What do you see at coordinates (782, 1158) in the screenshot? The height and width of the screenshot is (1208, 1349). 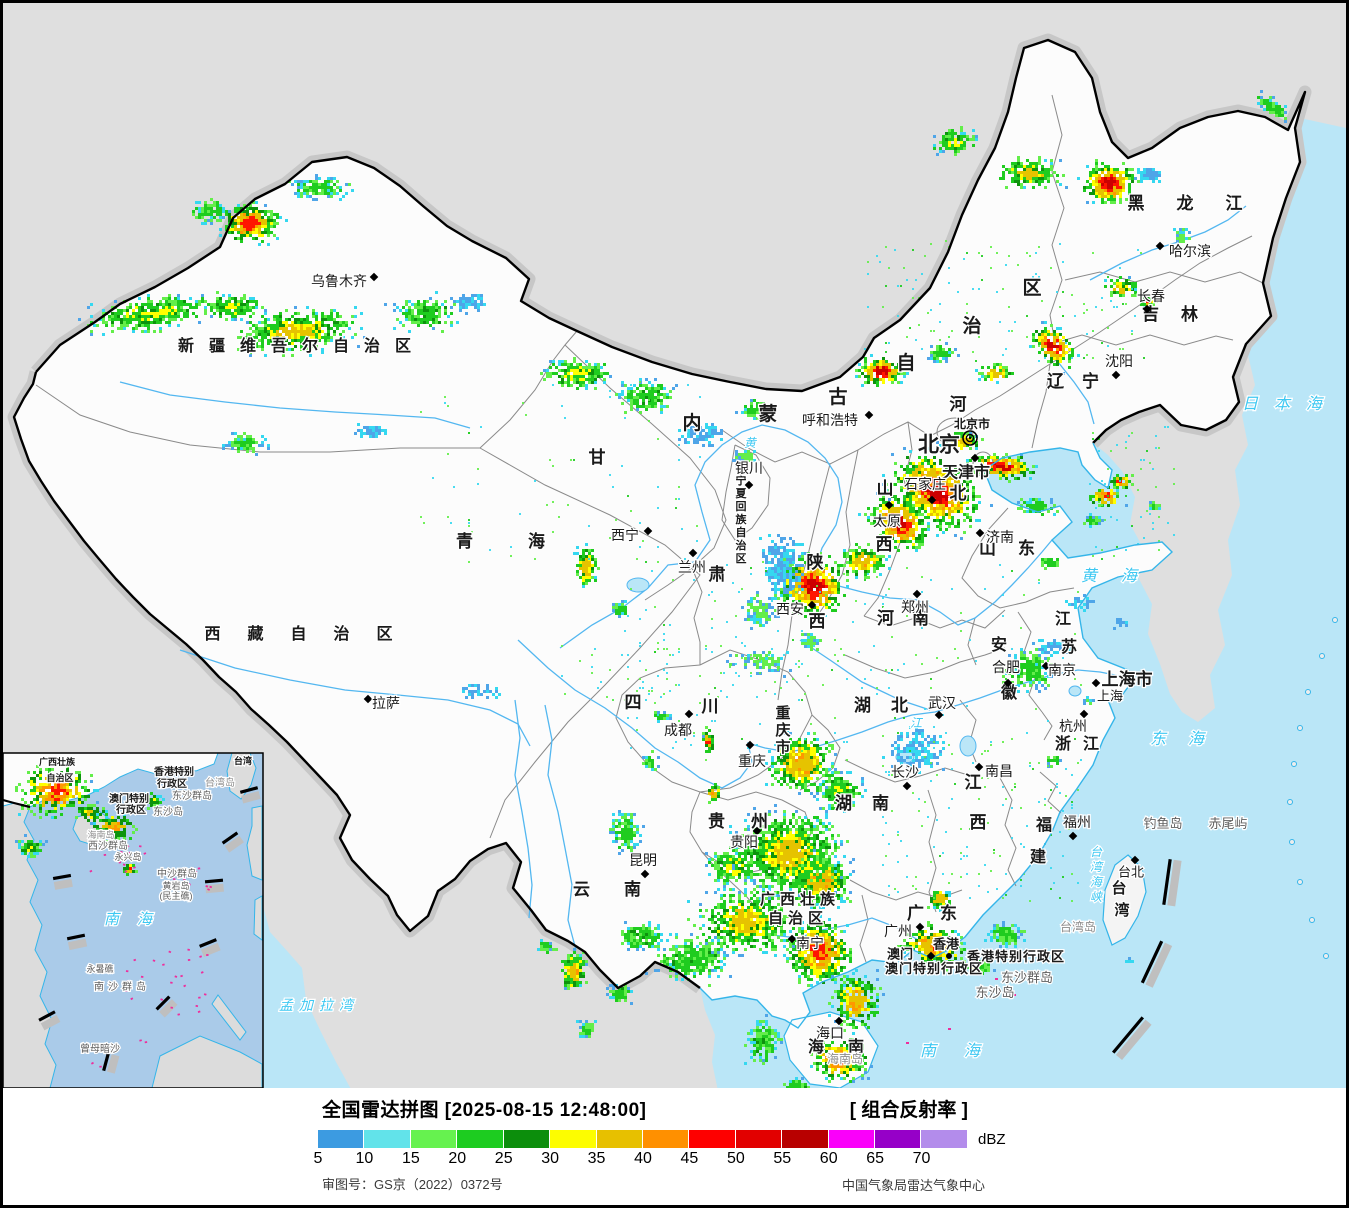 I see `colorbar-tick: 55` at bounding box center [782, 1158].